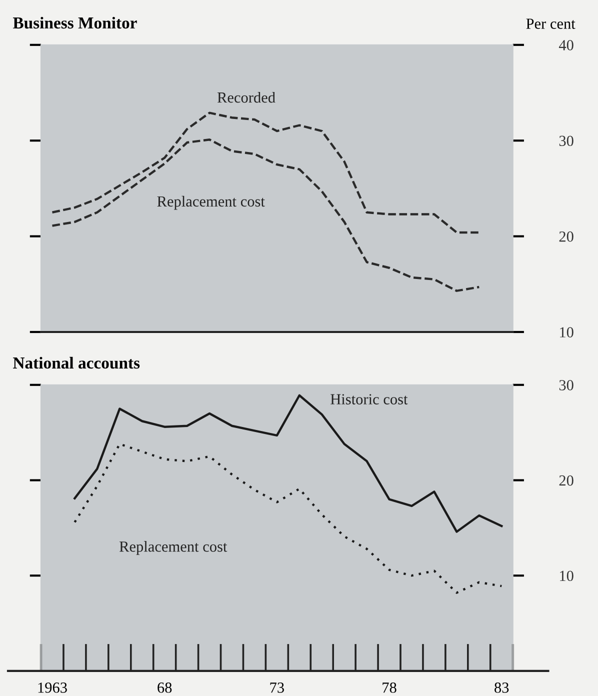 Image resolution: width=598 pixels, height=696 pixels. What do you see at coordinates (551, 23) in the screenshot?
I see `y-axis-title: Per cent` at bounding box center [551, 23].